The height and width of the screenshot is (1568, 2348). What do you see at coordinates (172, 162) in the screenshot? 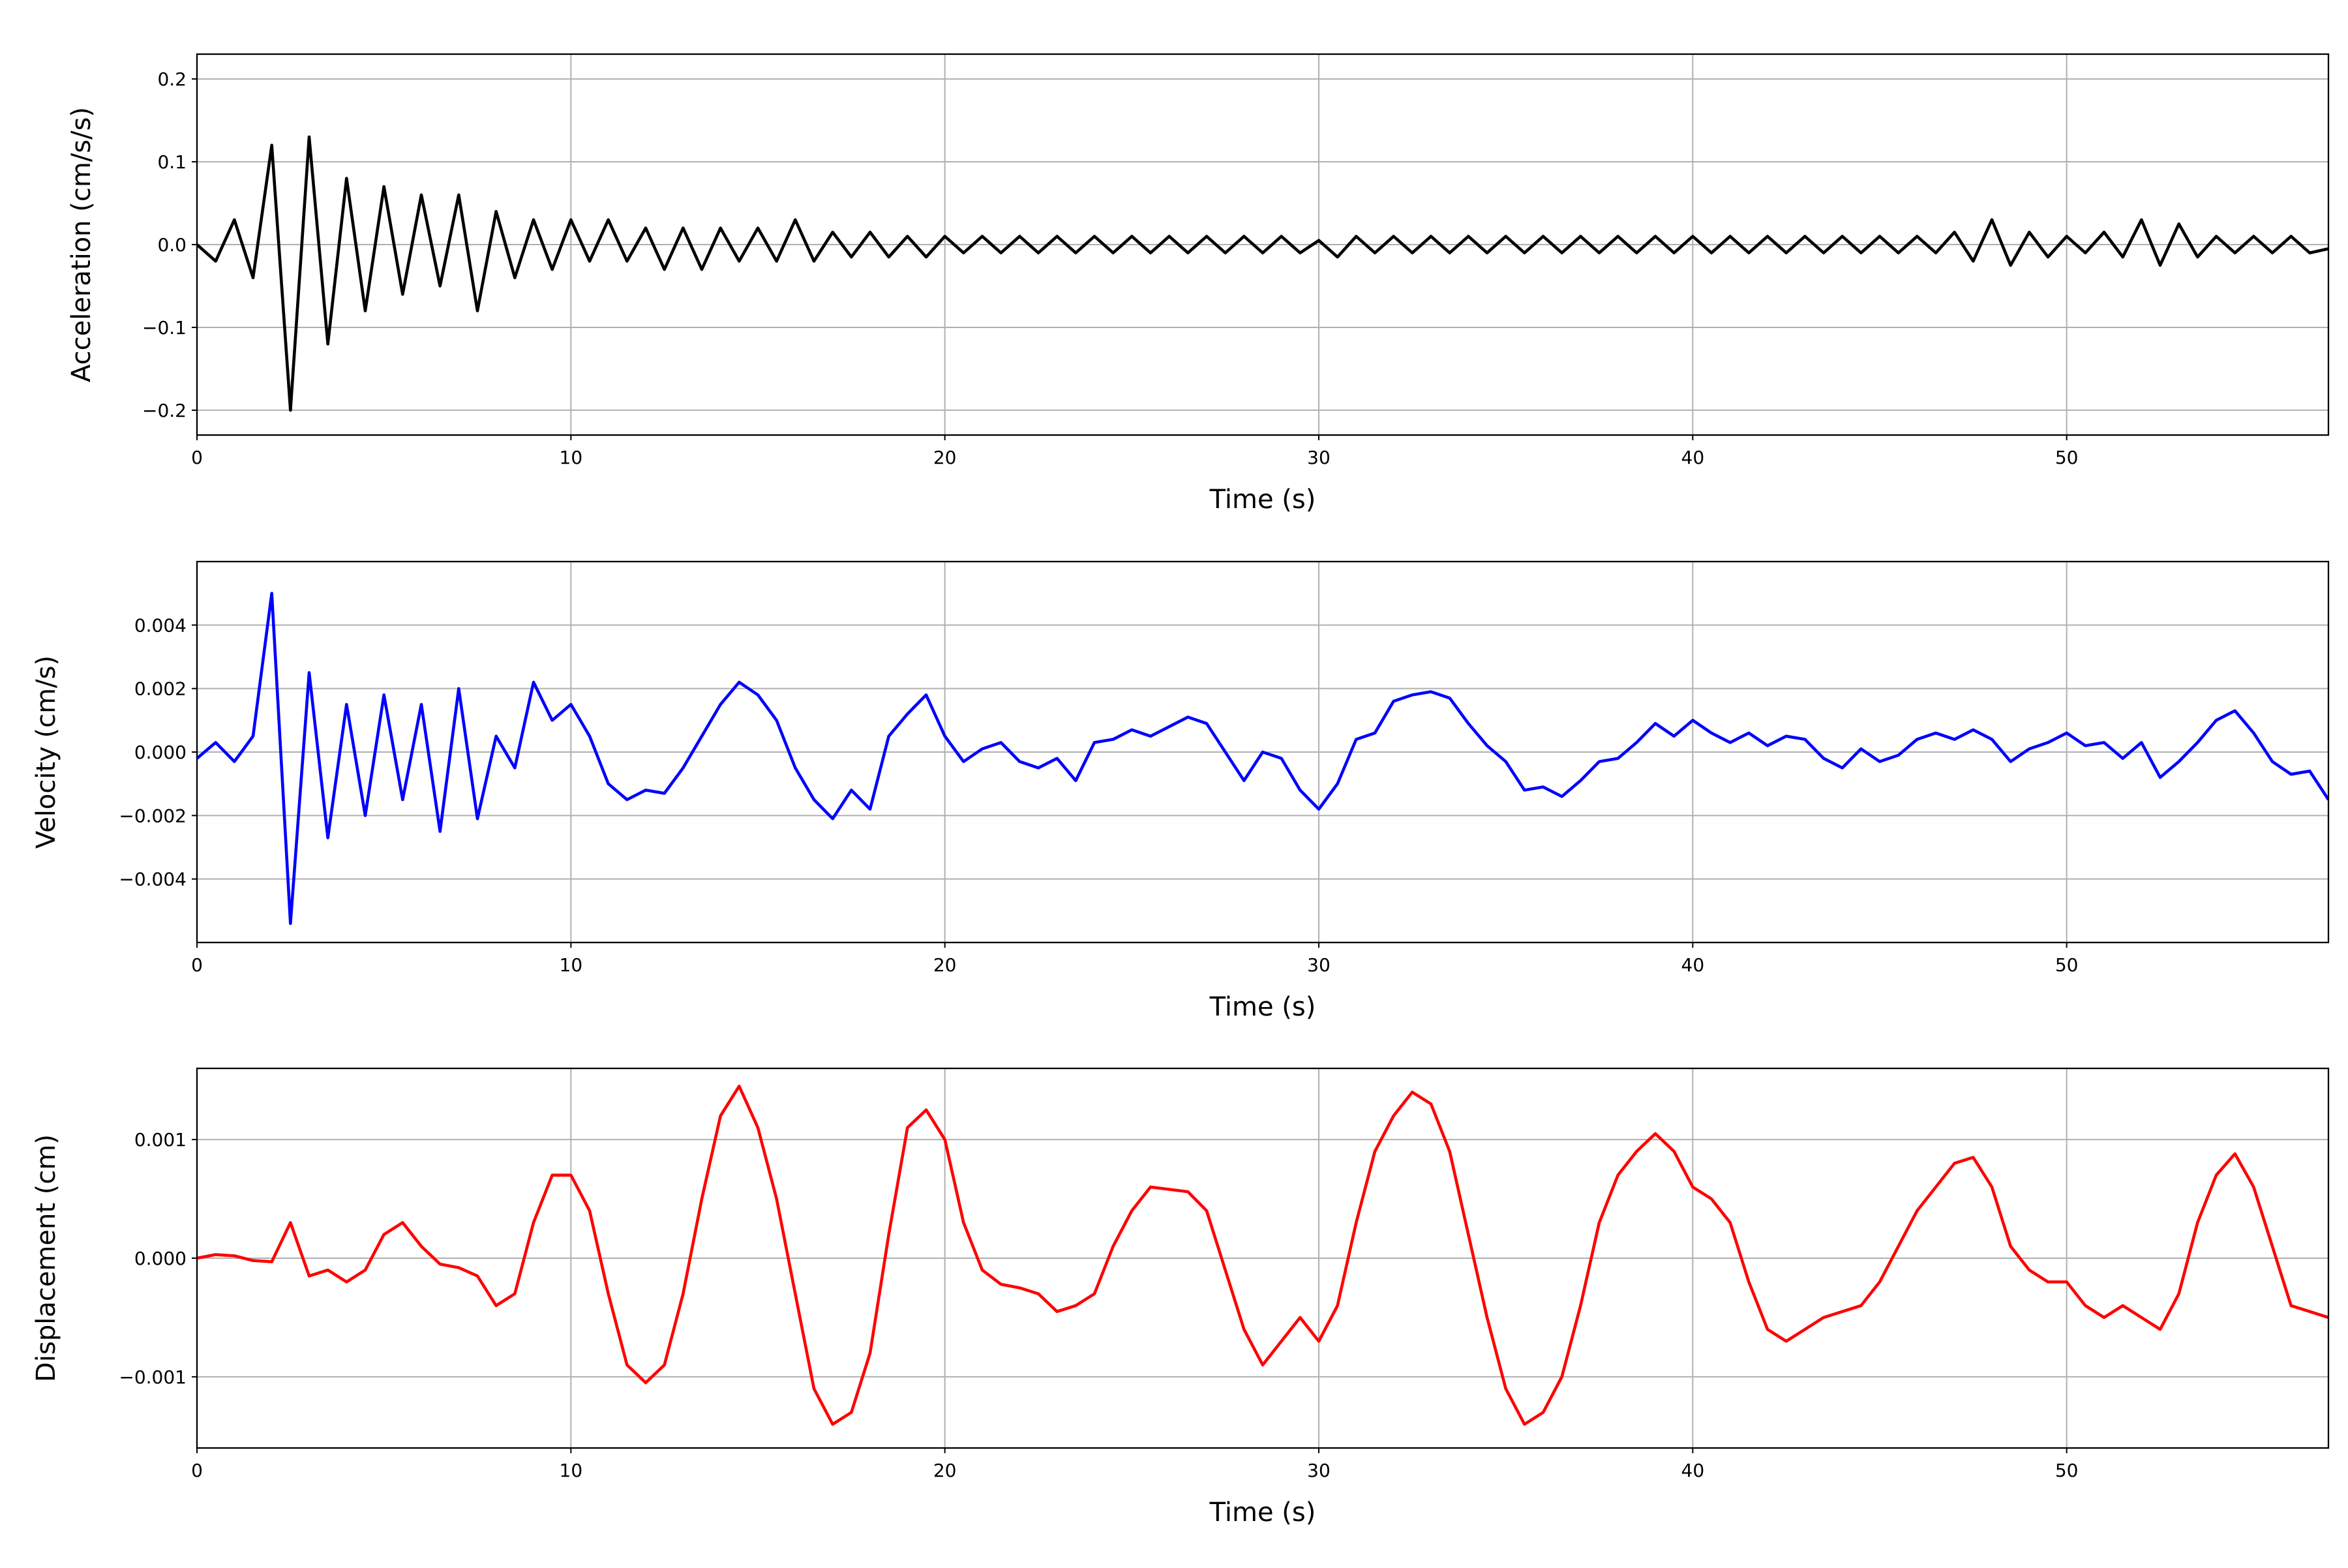
I see `y-tick-label: 0.1` at bounding box center [172, 162].